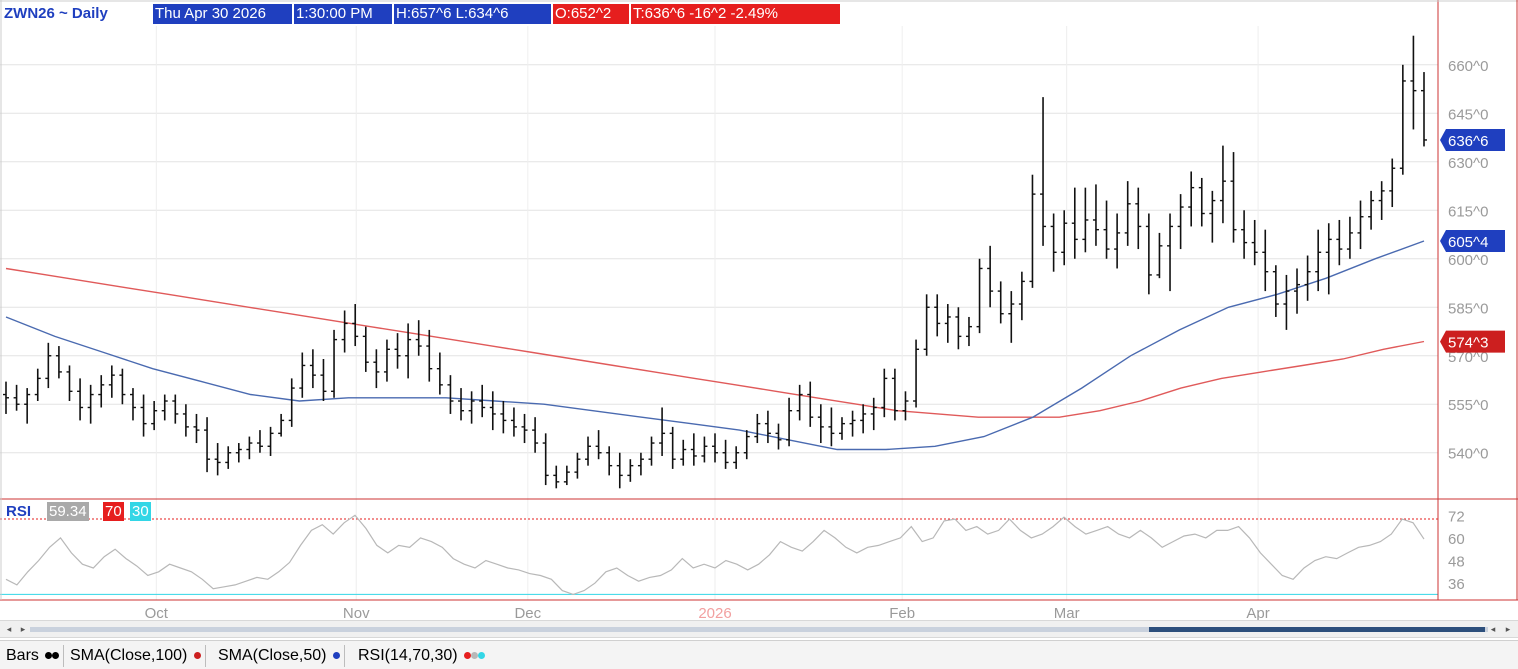 The width and height of the screenshot is (1518, 669). Describe the element at coordinates (1468, 141) in the screenshot. I see `svg-text: 636^6` at that location.